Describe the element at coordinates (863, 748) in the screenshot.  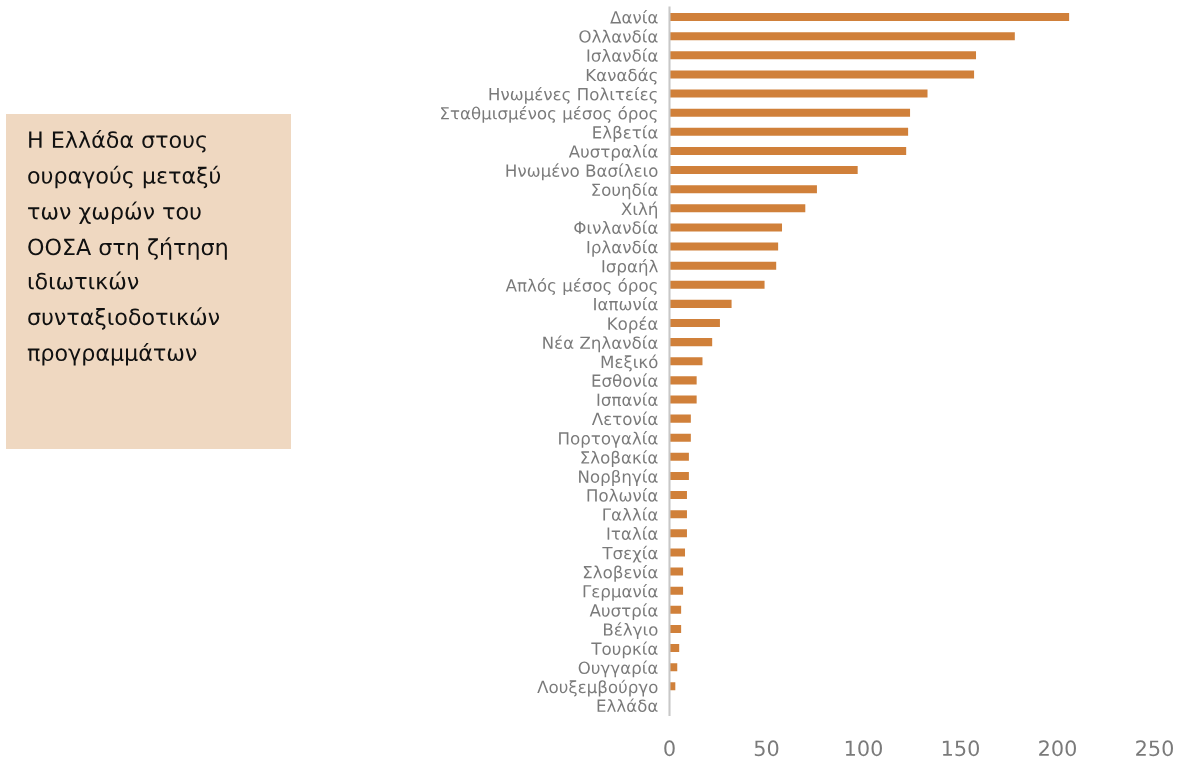
I see `x-tick-label: 100` at that location.